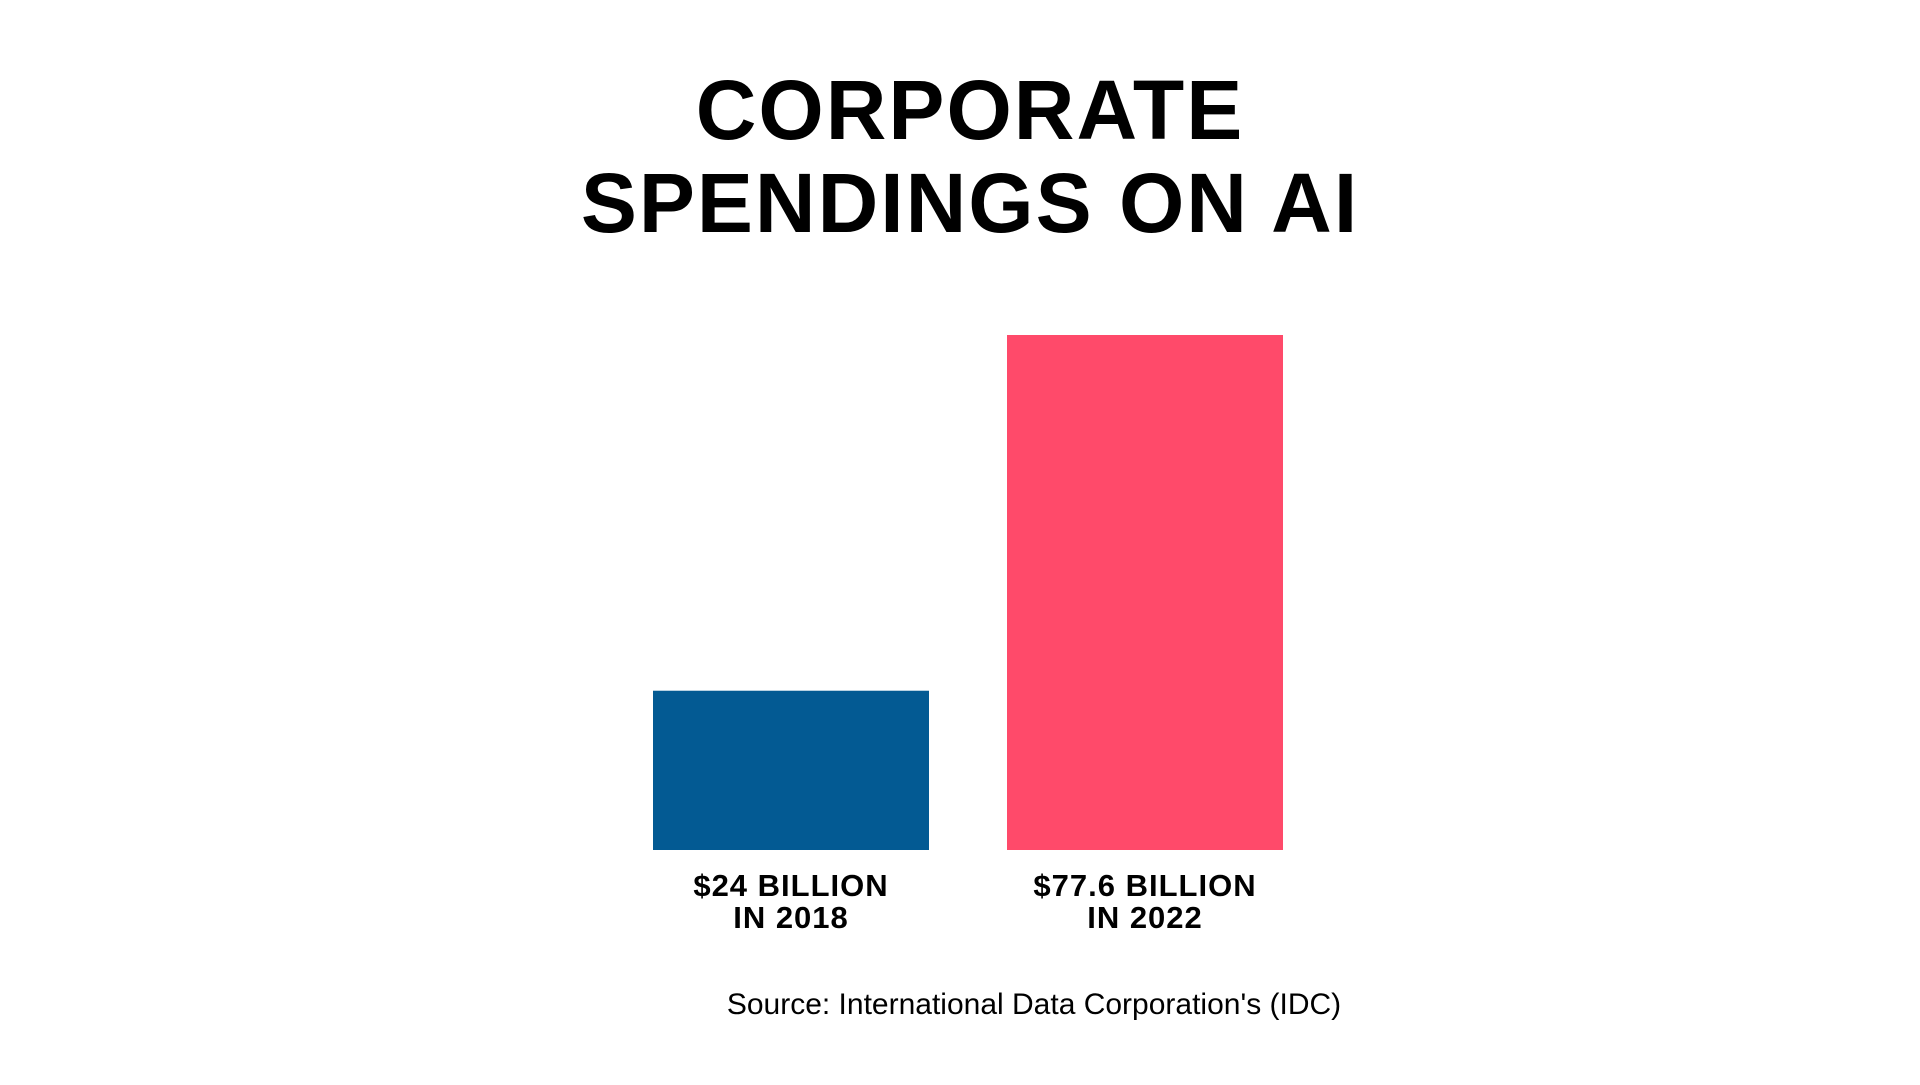 This screenshot has width=1920, height=1085. What do you see at coordinates (1144, 885) in the screenshot?
I see `value-label: $77.6 BILLION` at bounding box center [1144, 885].